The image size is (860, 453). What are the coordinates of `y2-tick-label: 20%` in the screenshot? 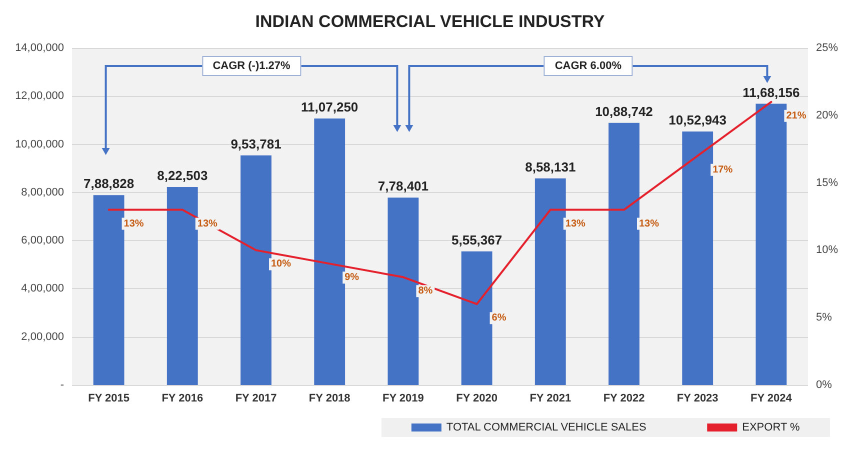 It's located at (827, 115).